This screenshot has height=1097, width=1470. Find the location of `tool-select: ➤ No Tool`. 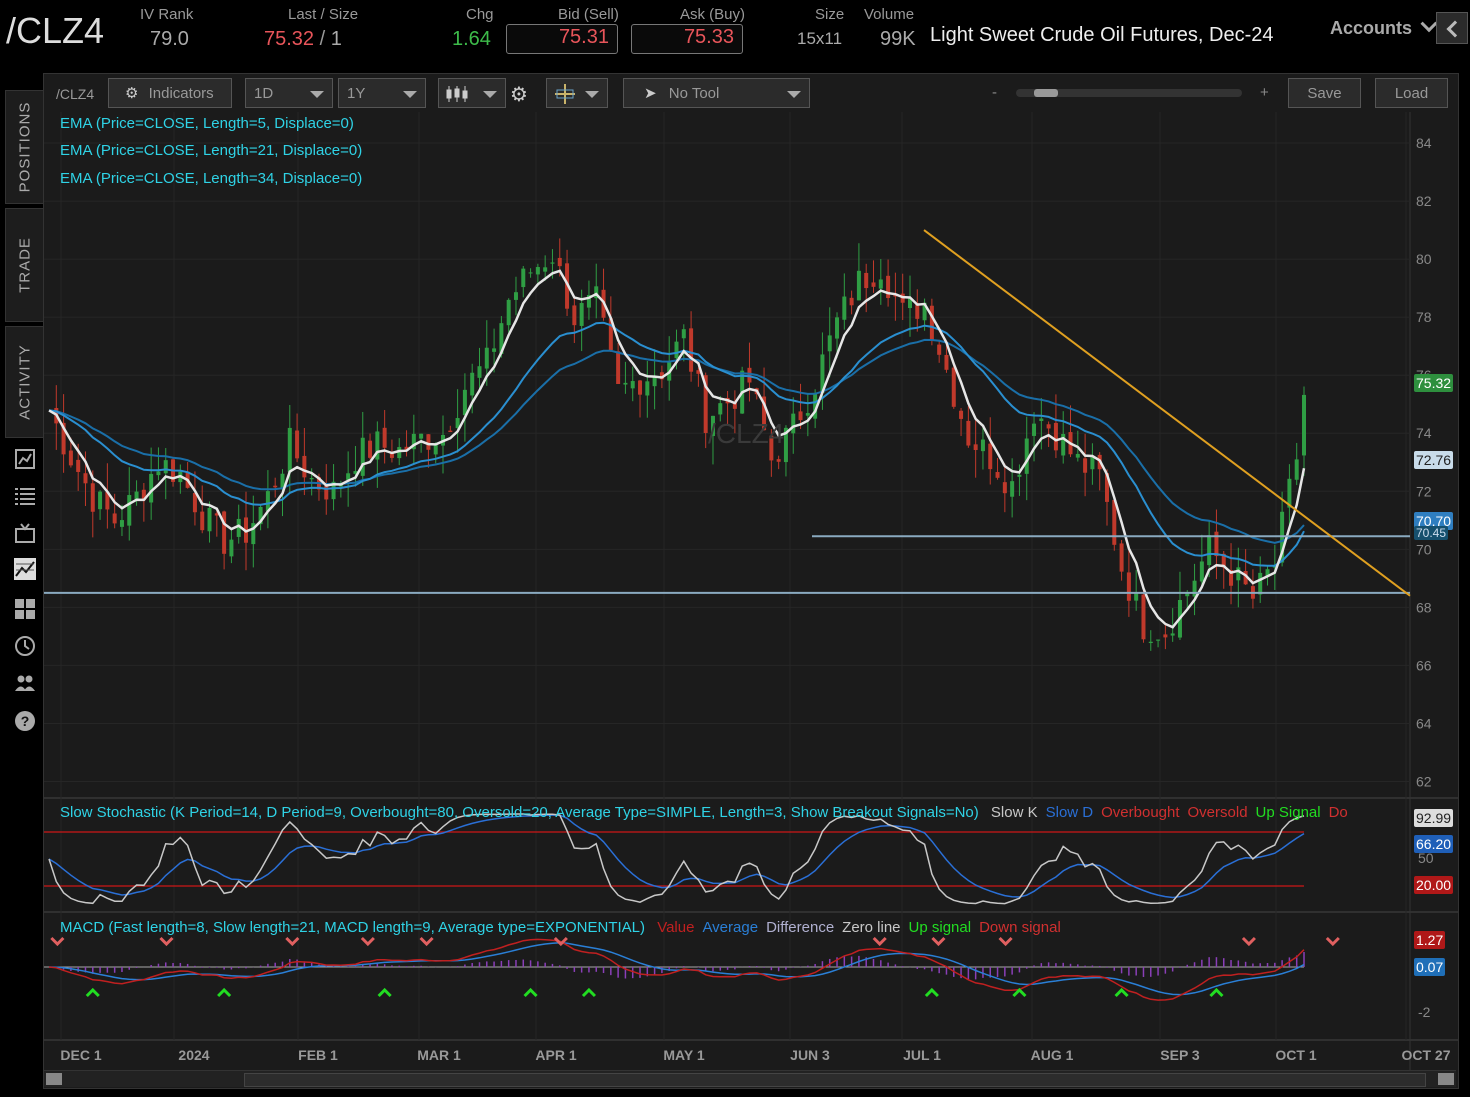

tool-select: ➤ No Tool is located at coordinates (716, 93).